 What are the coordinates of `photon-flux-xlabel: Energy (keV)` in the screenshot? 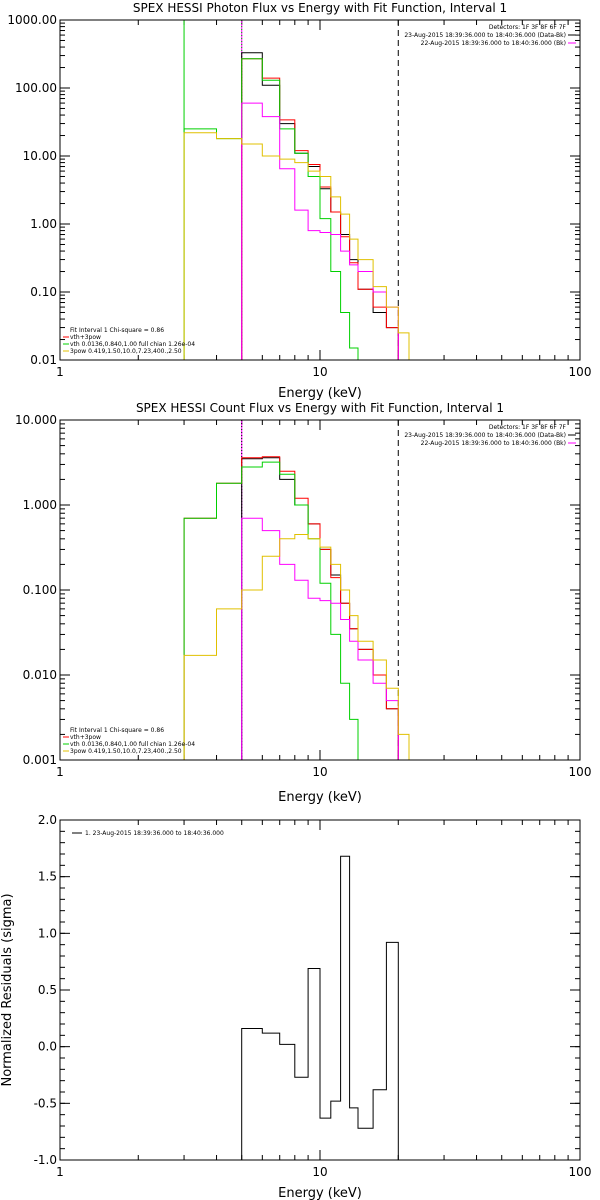 It's located at (320, 393).